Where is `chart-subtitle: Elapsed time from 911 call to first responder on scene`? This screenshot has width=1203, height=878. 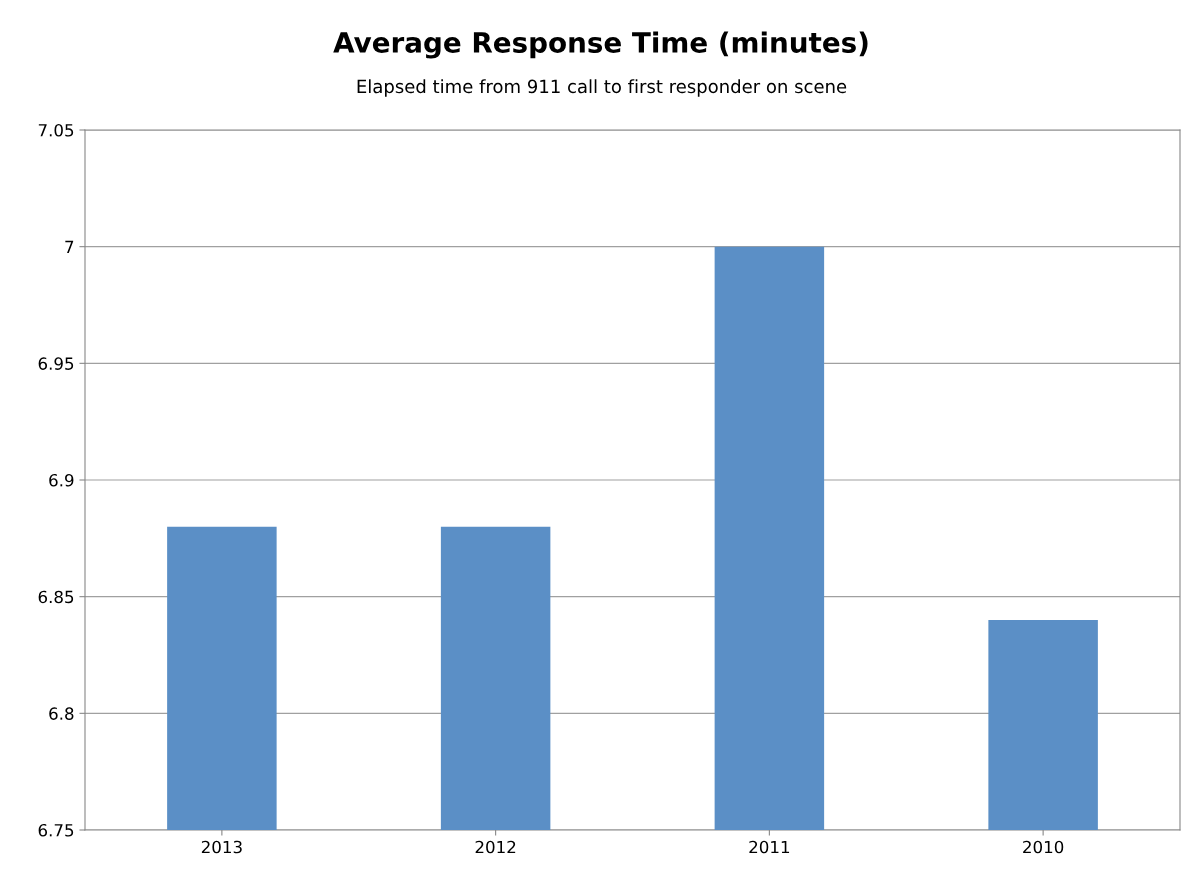 chart-subtitle: Elapsed time from 911 call to first responder on scene is located at coordinates (602, 88).